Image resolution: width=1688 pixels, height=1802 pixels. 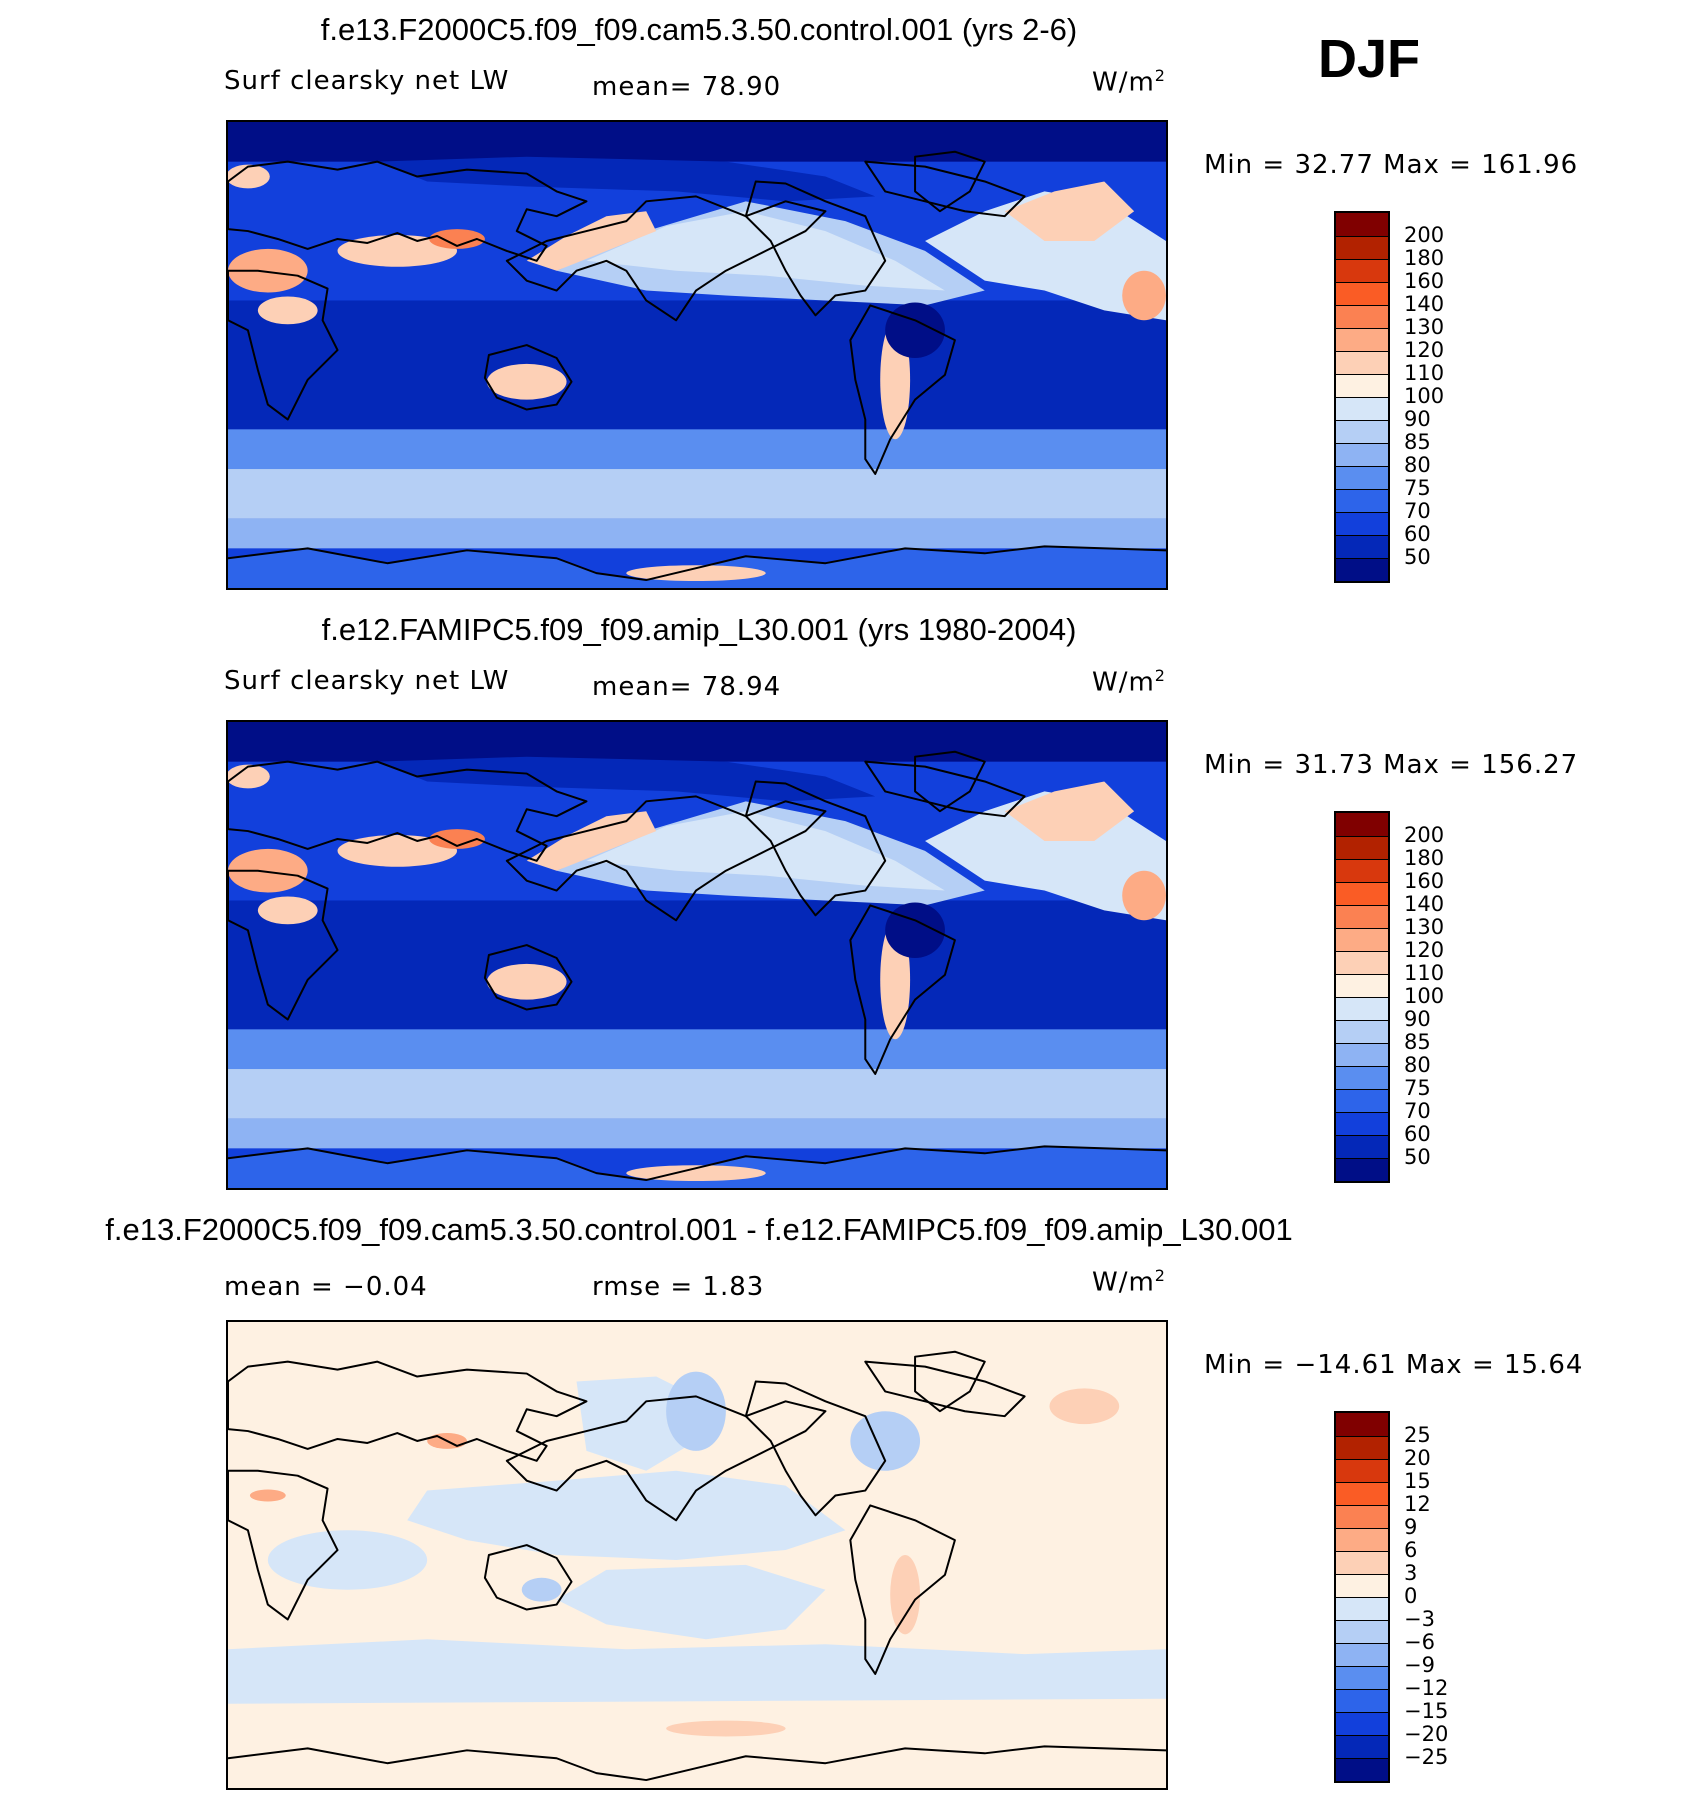 I want to click on colorbar-tick-label: 25, so click(x=1417, y=1435).